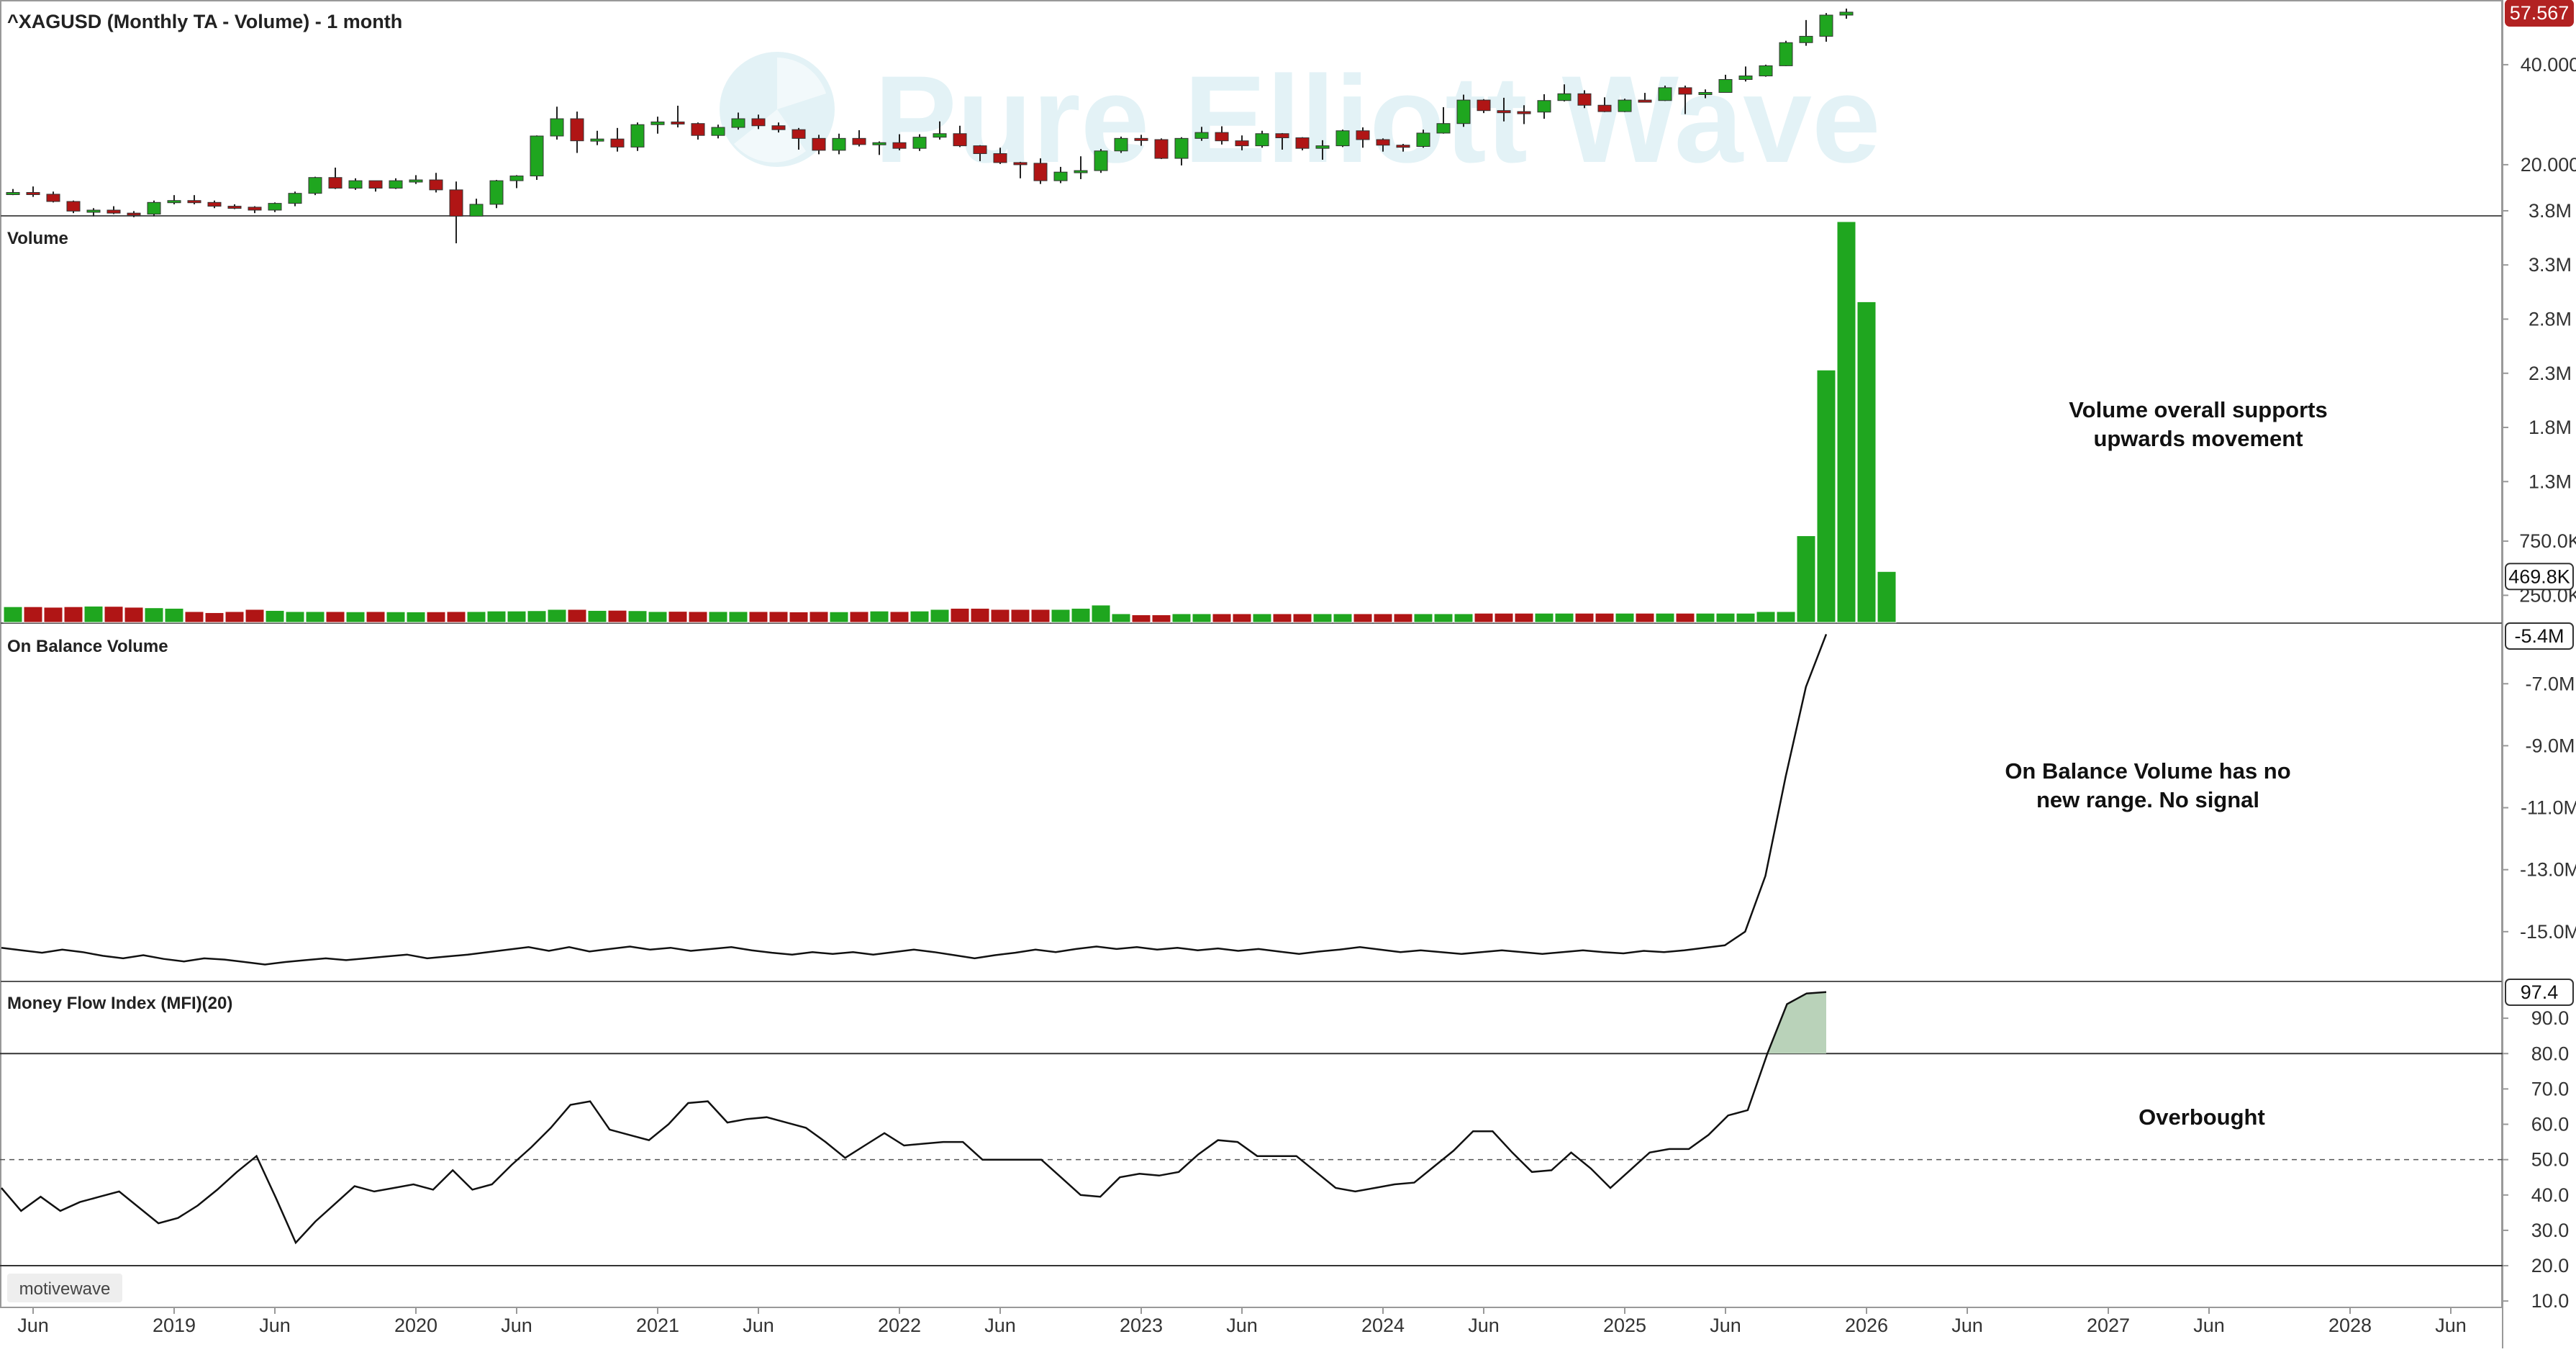  I want to click on volume-last-value-label: 469.8K, so click(2539, 576).